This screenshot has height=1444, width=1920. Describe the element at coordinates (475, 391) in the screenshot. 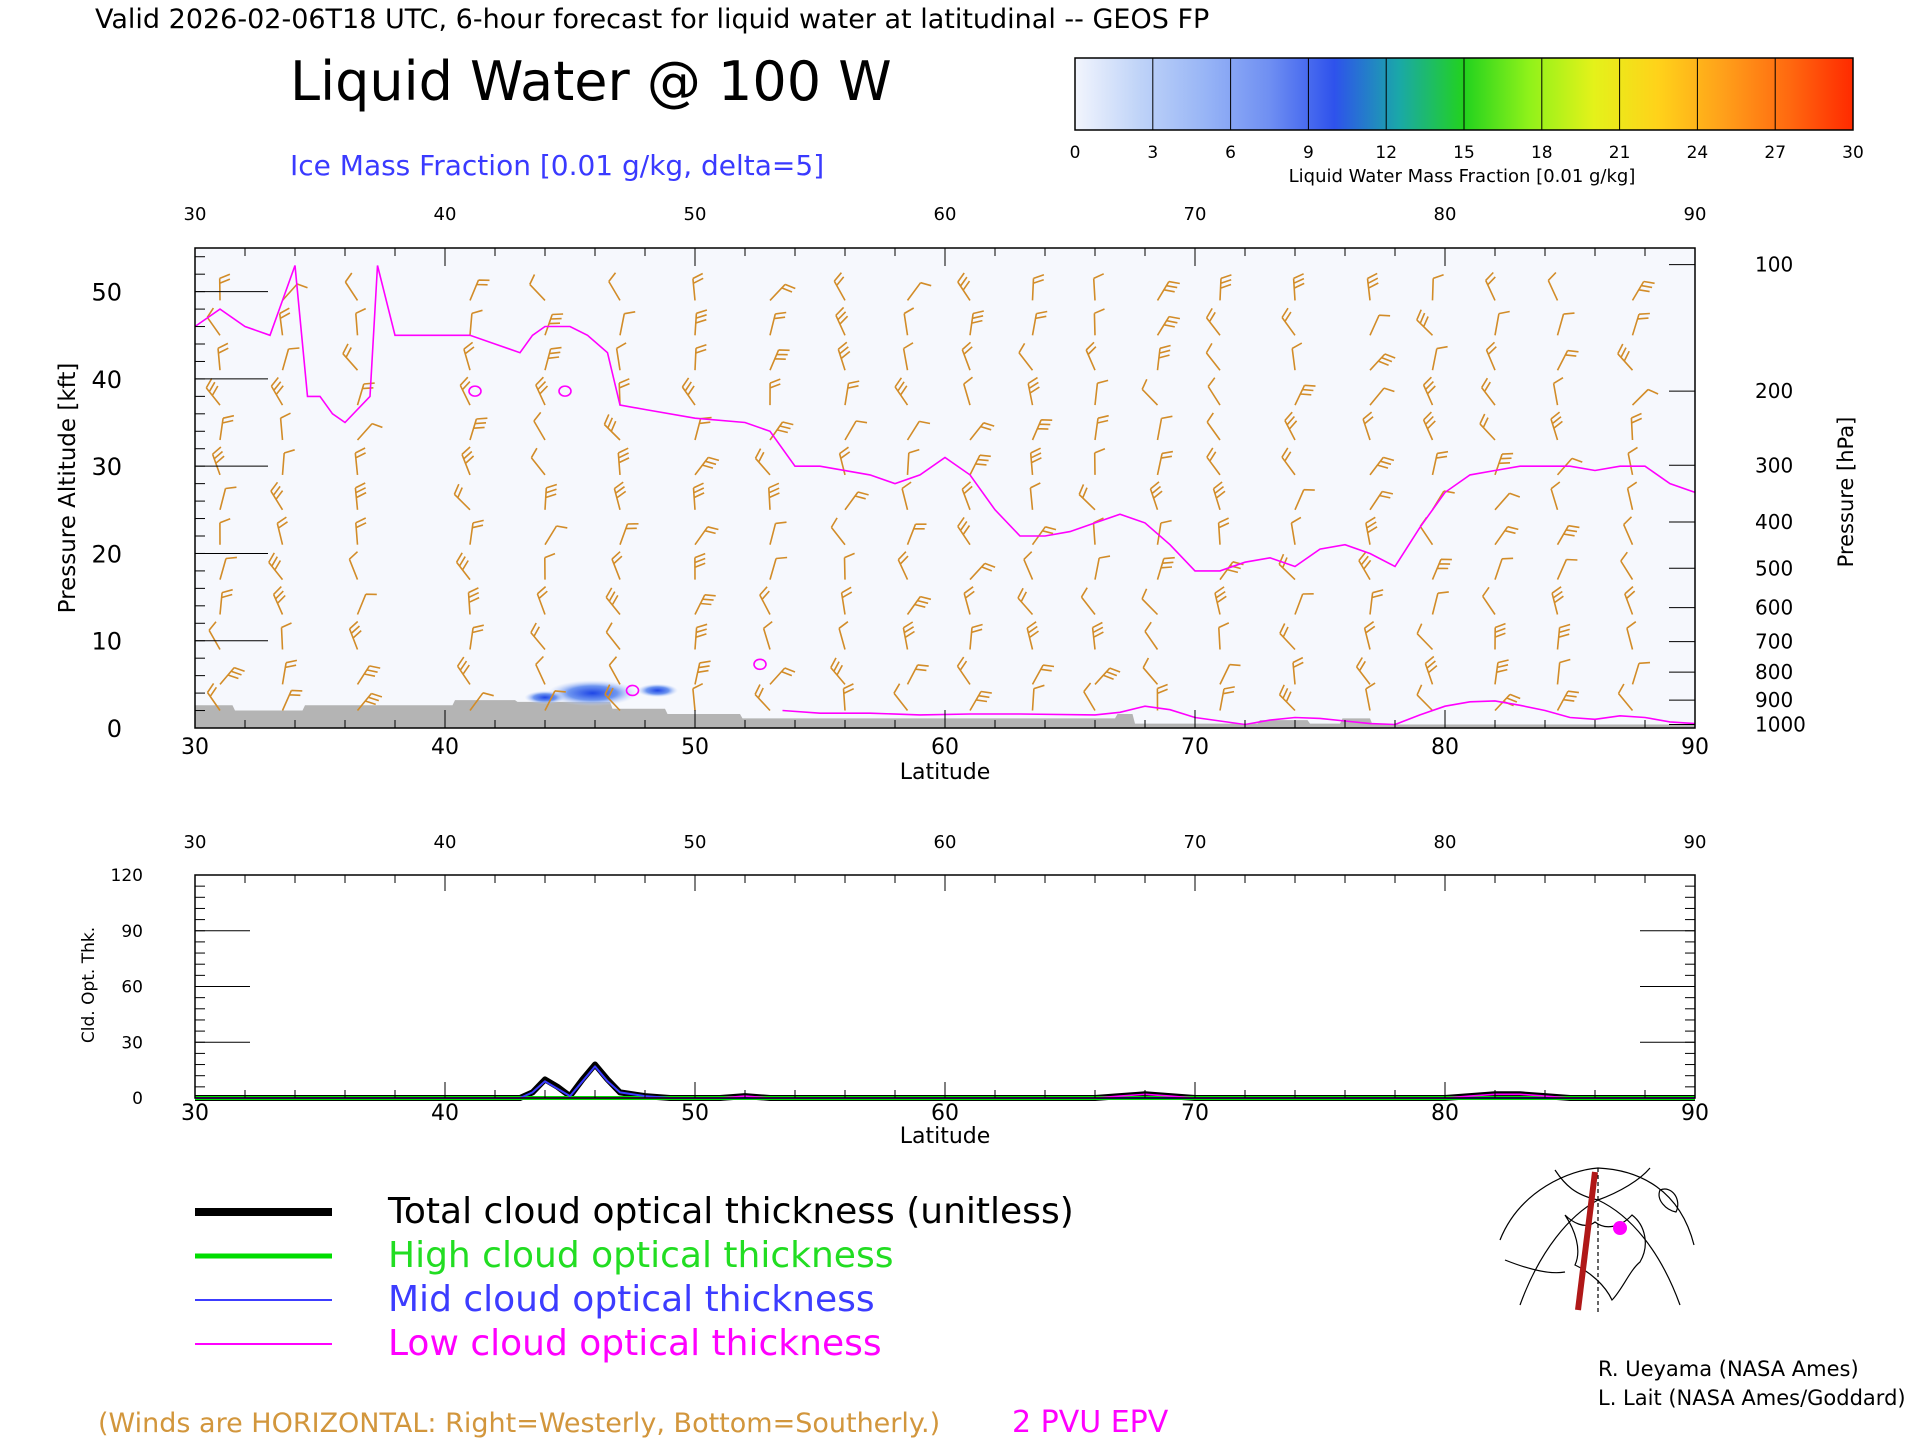

I see `epv-small-contour` at that location.